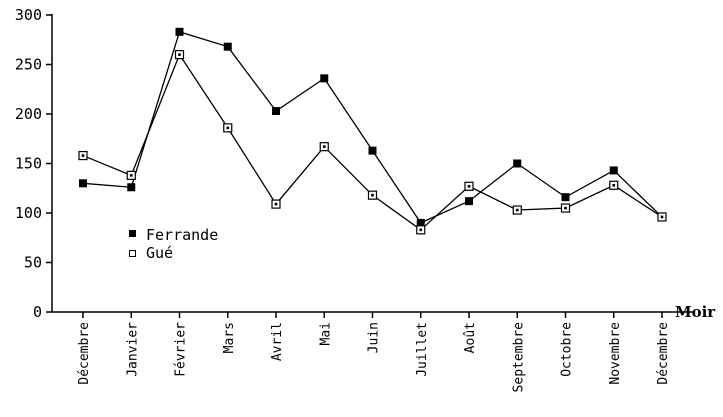 The width and height of the screenshot is (723, 417). Describe the element at coordinates (182, 235) in the screenshot. I see `legend-label-ferrande: Ferrande` at that location.